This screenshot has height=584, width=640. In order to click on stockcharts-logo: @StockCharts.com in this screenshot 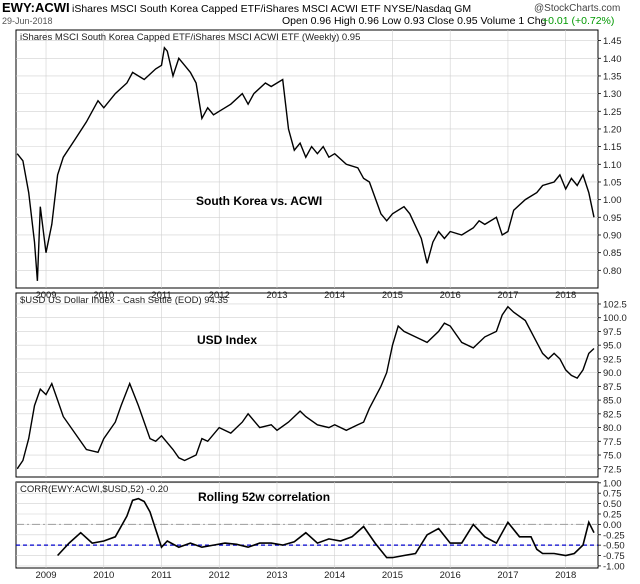, I will do `click(577, 8)`.